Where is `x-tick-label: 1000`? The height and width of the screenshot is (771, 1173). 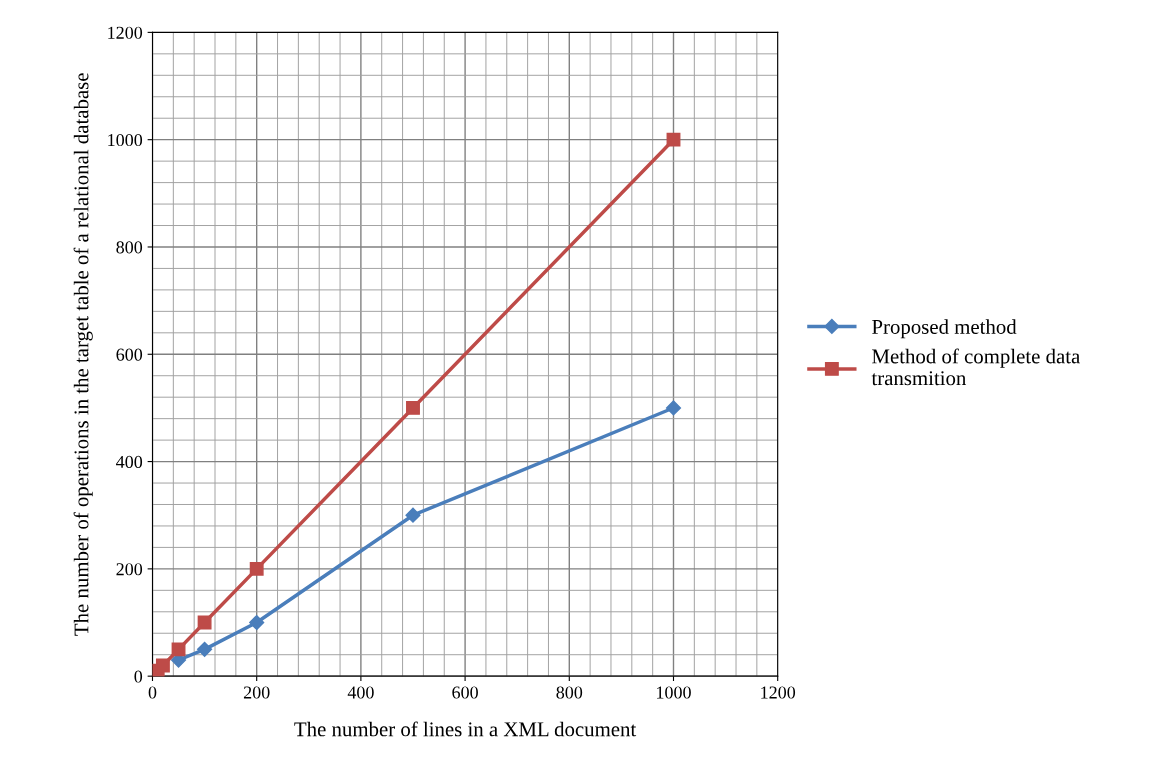
x-tick-label: 1000 is located at coordinates (674, 692).